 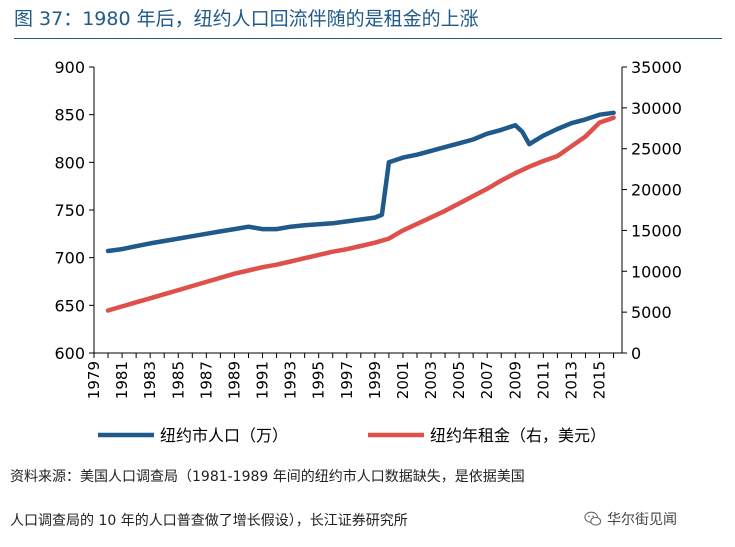 What do you see at coordinates (122, 380) in the screenshot?
I see `x-tick-label: 1981` at bounding box center [122, 380].